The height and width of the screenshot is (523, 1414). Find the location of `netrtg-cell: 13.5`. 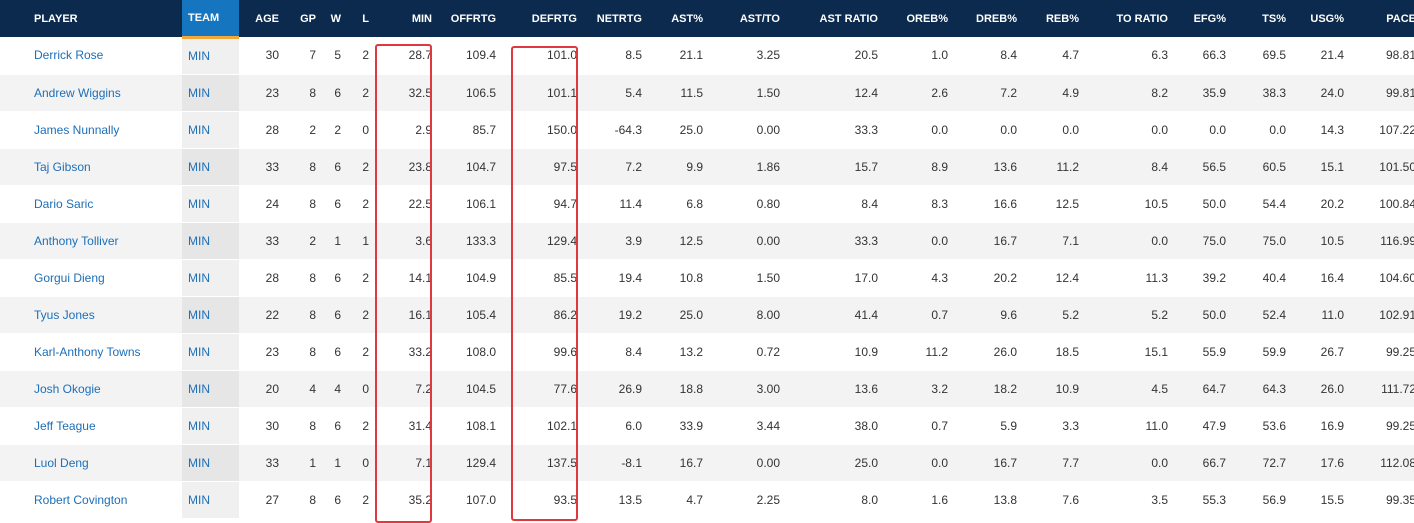

netrtg-cell: 13.5 is located at coordinates (615, 500).